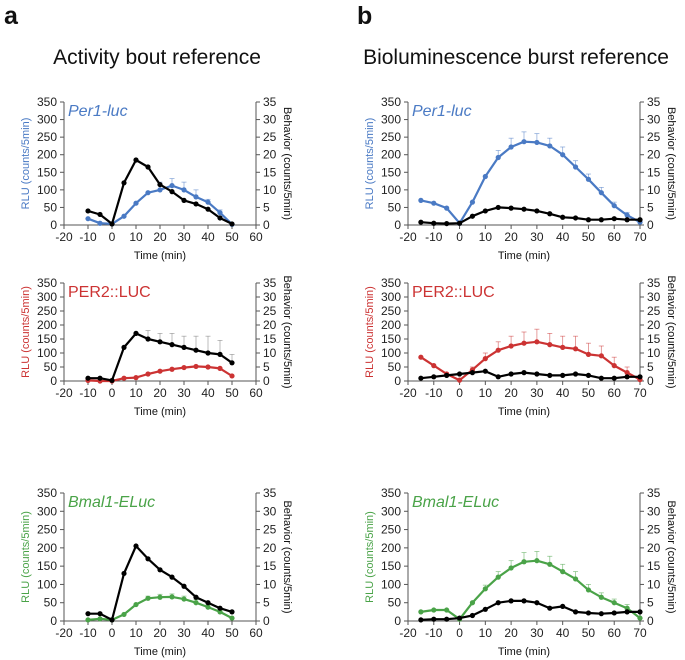  Describe the element at coordinates (516, 57) in the screenshot. I see `col-b-title: Bioluminescence burst reference` at that location.